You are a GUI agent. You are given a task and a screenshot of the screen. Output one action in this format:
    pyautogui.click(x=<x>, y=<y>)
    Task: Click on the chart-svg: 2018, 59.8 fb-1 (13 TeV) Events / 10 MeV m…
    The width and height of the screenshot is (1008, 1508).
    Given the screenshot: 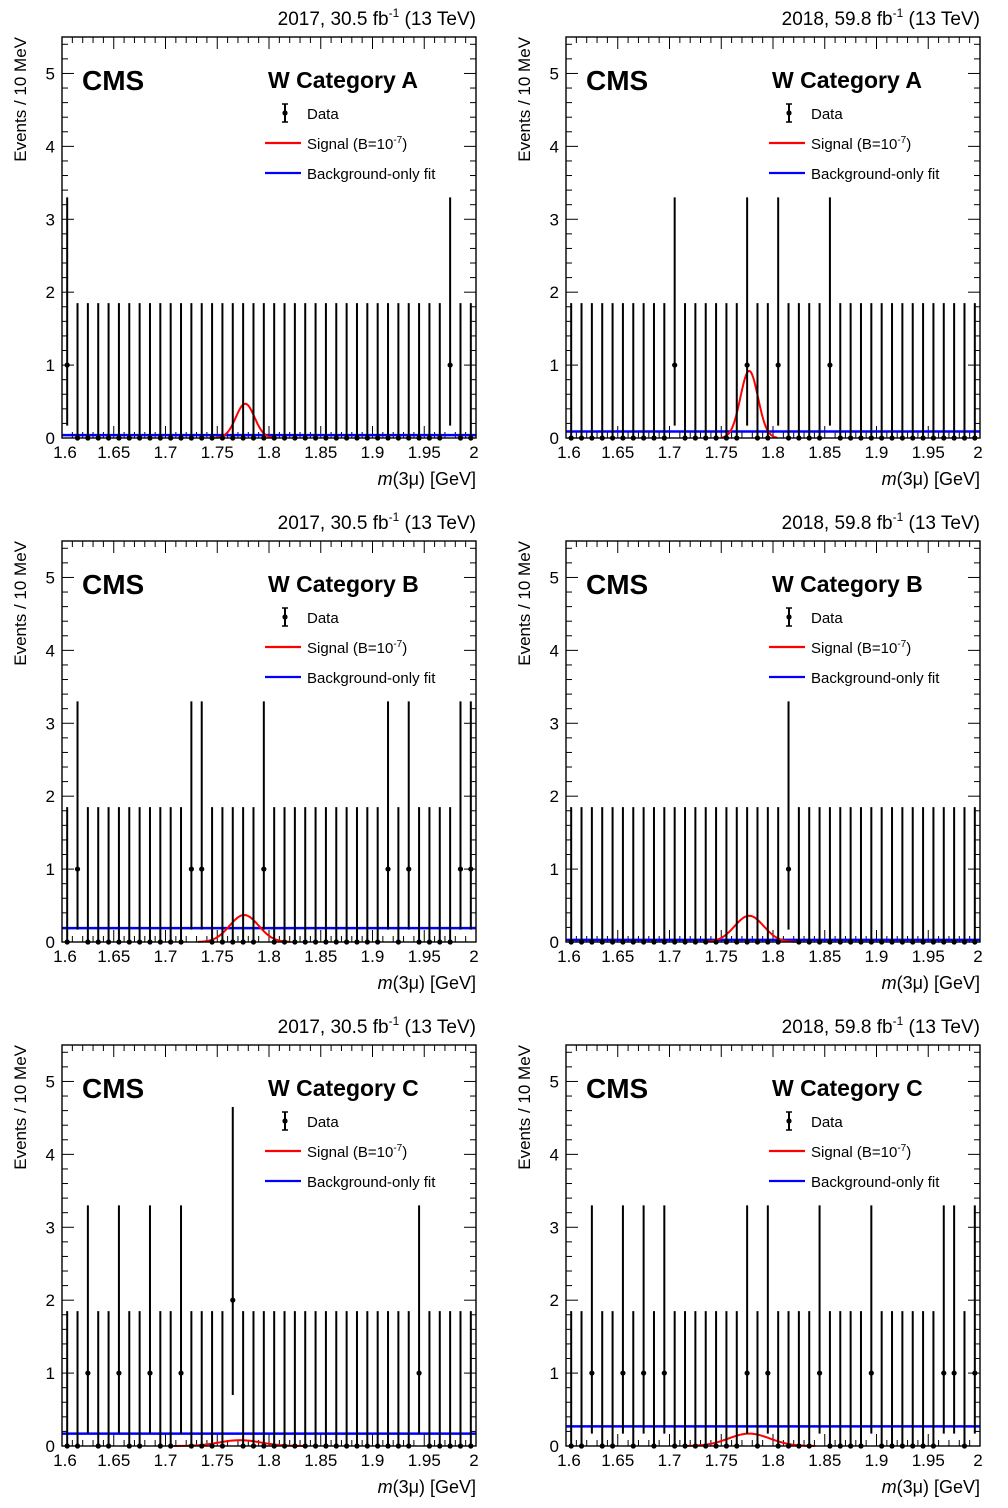 What is the action you would take?
    pyautogui.click(x=749, y=751)
    